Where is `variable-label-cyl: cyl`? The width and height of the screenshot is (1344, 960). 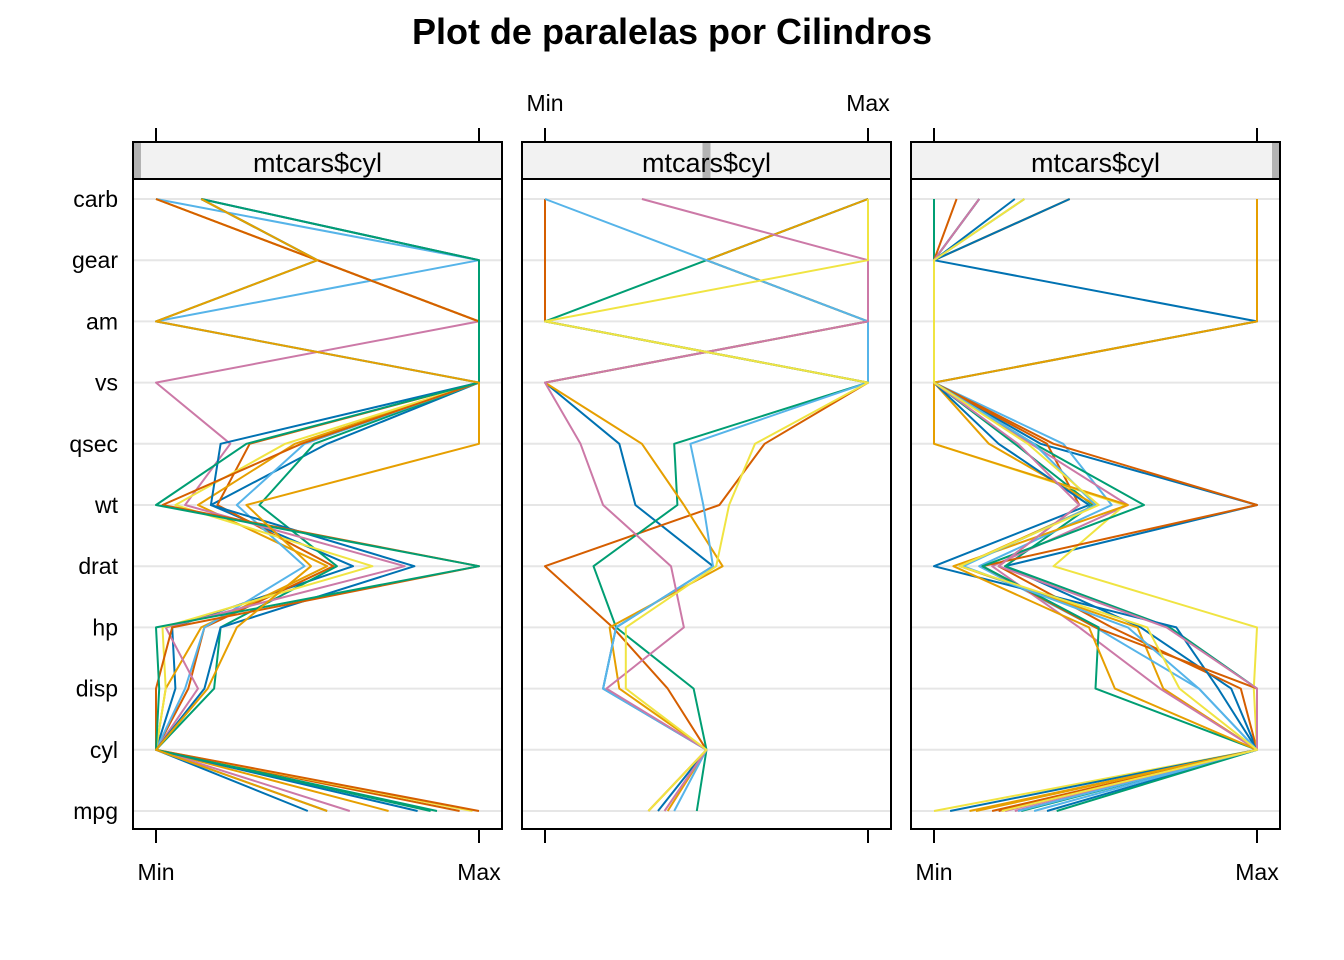
variable-label-cyl: cyl is located at coordinates (104, 750).